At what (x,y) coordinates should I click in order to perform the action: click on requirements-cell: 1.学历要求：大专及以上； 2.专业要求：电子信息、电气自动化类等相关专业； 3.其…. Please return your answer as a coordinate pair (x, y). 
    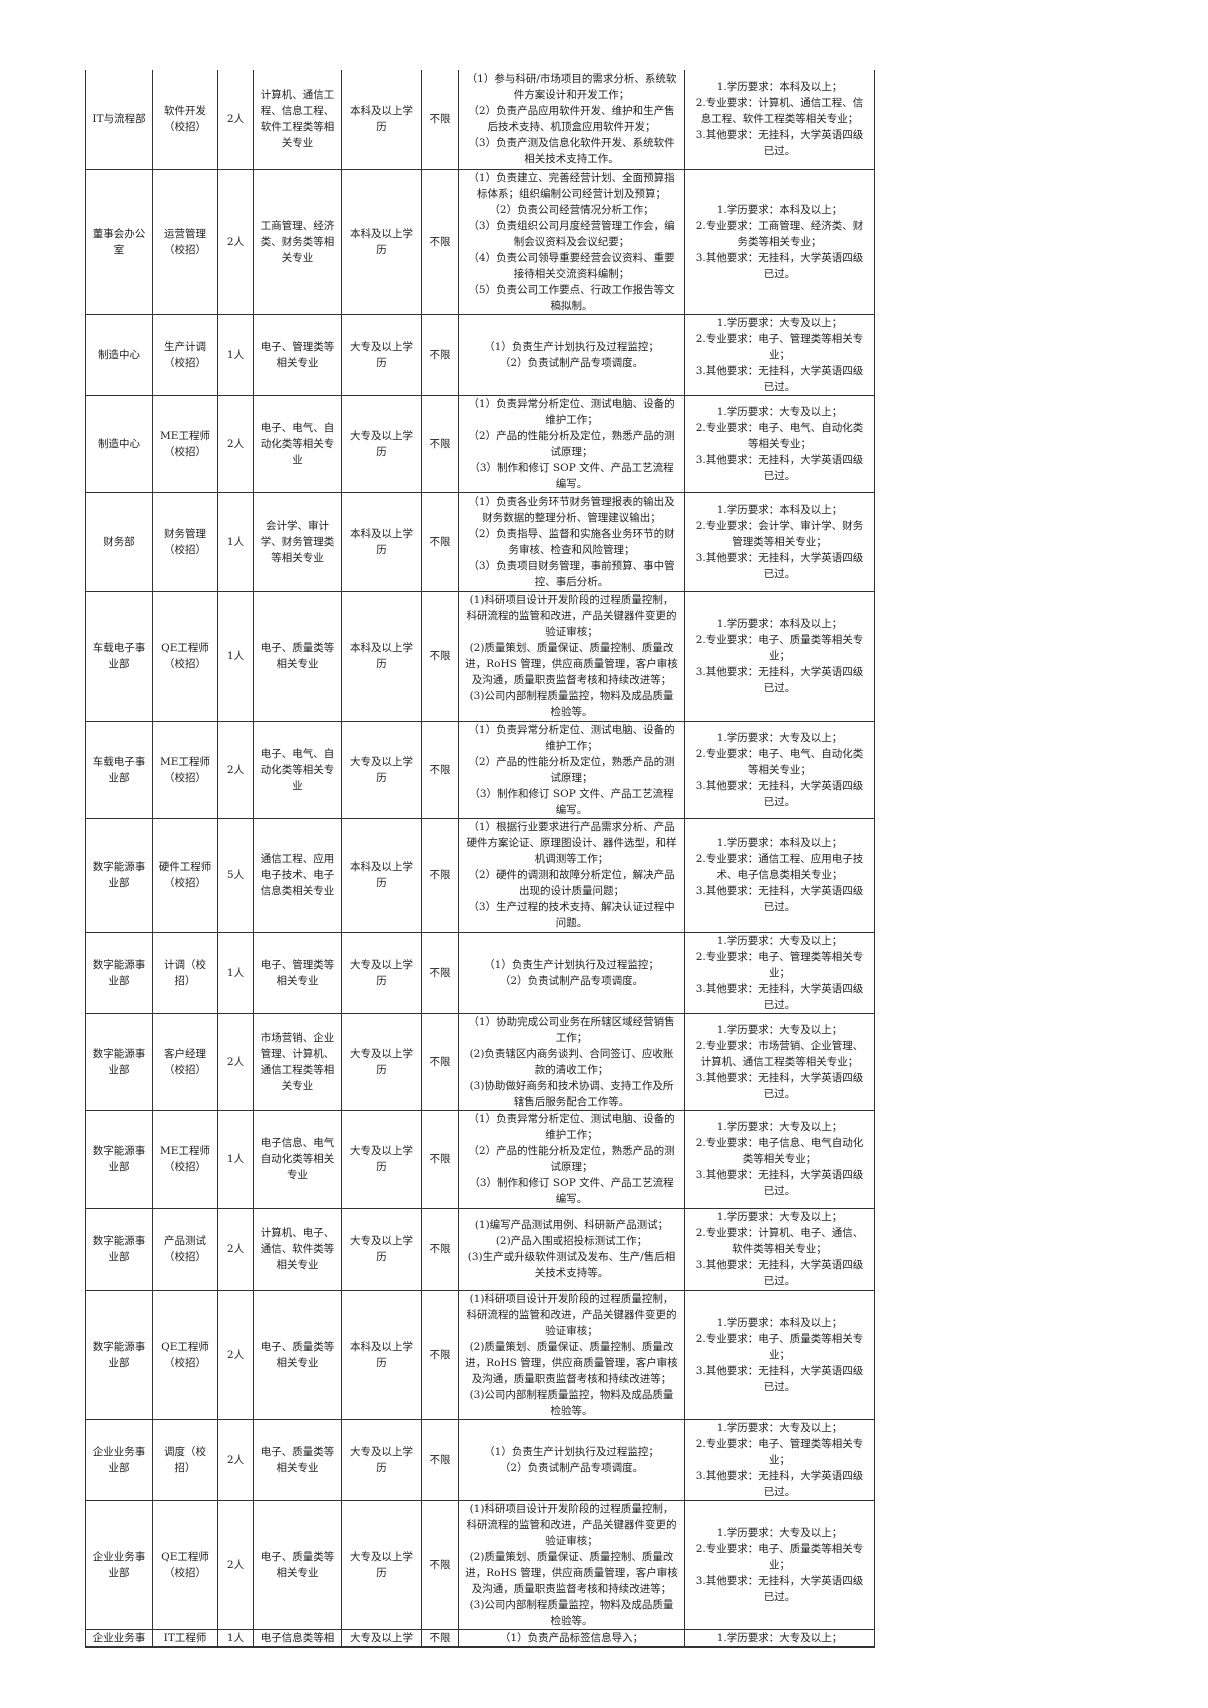
    Looking at the image, I should click on (779, 1159).